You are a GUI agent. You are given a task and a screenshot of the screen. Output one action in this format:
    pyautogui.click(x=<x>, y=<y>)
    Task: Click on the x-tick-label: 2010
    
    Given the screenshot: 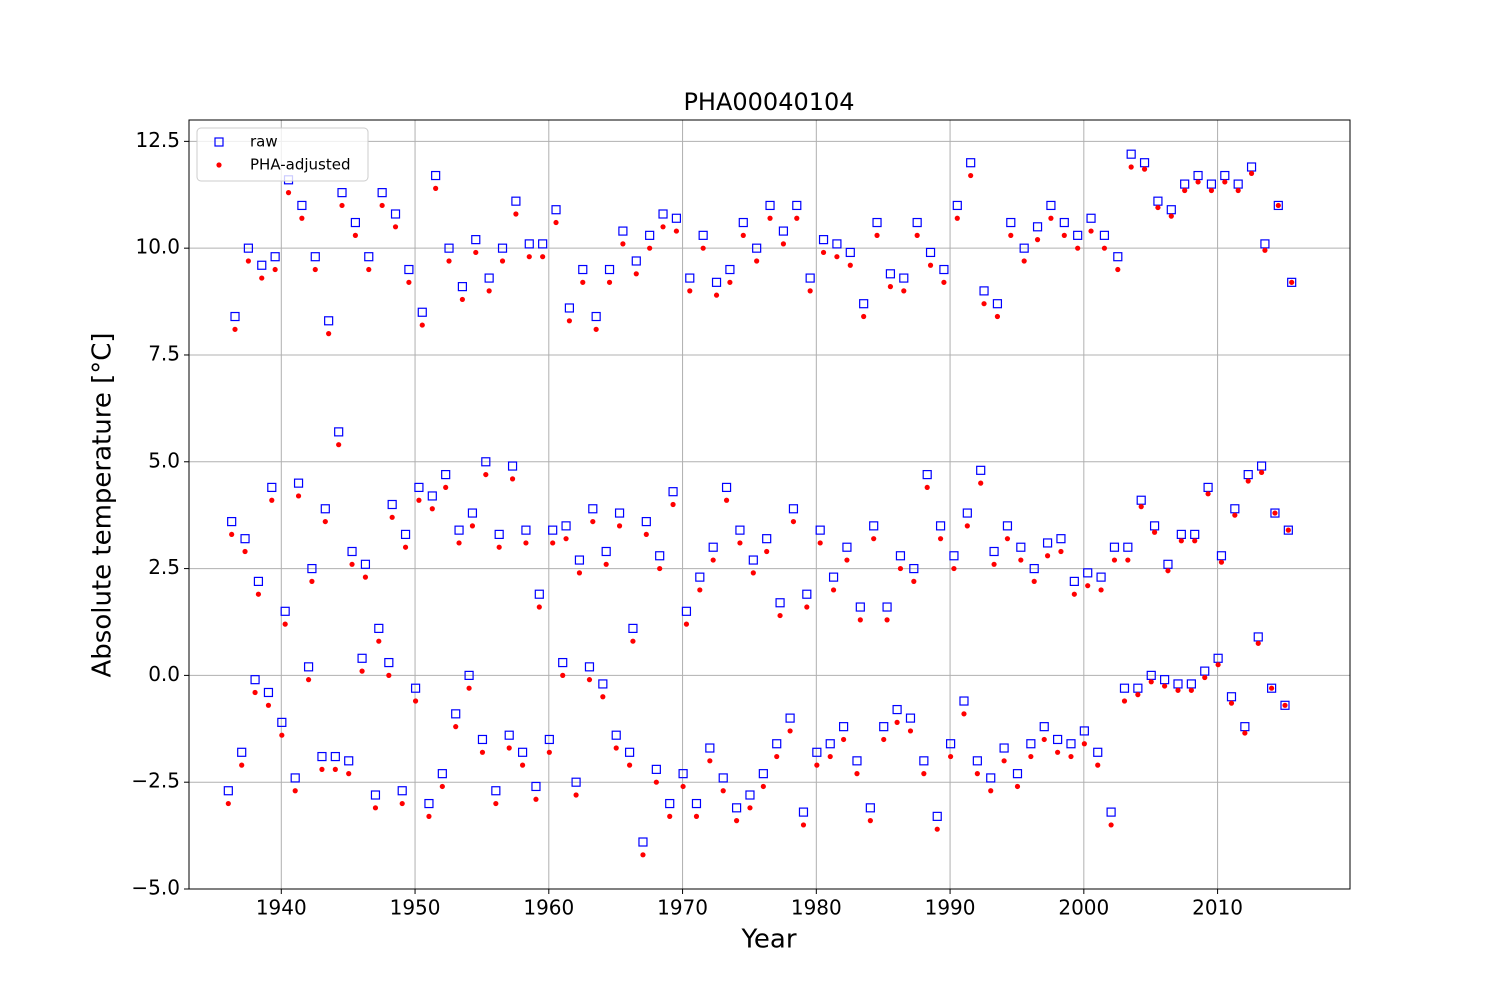 What is the action you would take?
    pyautogui.click(x=1217, y=908)
    